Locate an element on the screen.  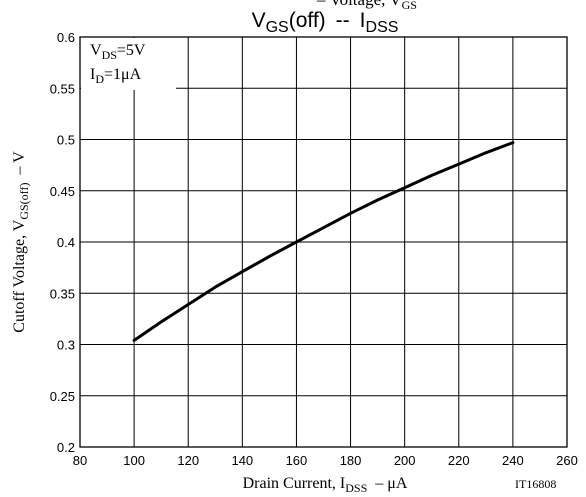
y-tick-label: 0.45 is located at coordinates (62, 191).